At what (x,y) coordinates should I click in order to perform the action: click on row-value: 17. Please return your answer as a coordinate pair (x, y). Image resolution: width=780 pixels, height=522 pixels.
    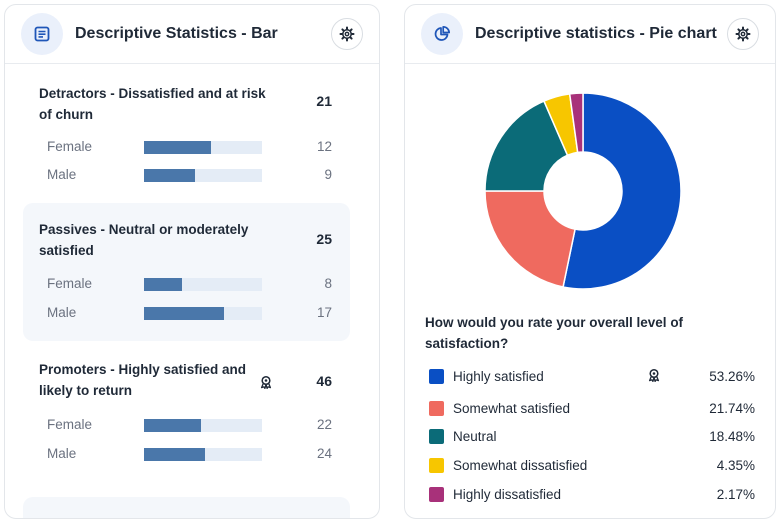
    Looking at the image, I should click on (324, 312).